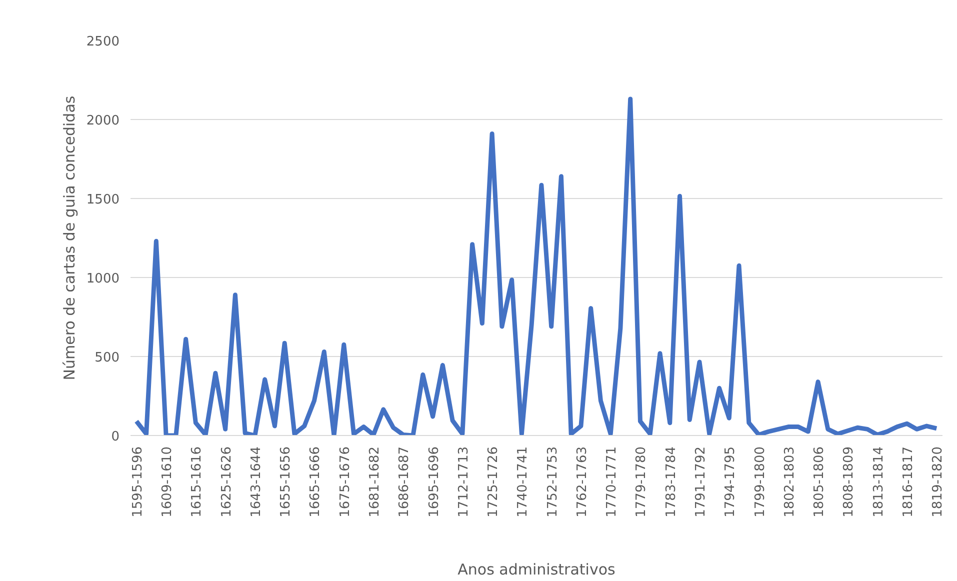 This screenshot has height=581, width=957. I want to click on x-tick-label: 1675-1676, so click(345, 482).